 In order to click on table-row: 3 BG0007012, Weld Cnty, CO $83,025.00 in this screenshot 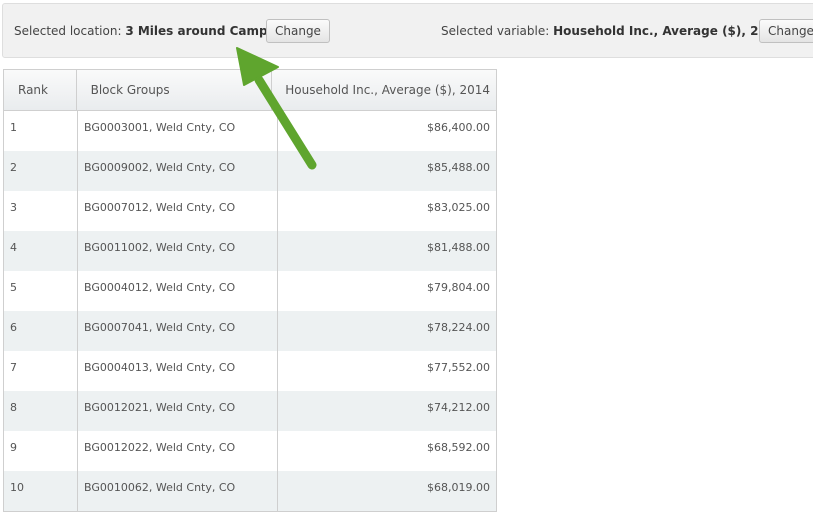, I will do `click(250, 211)`.